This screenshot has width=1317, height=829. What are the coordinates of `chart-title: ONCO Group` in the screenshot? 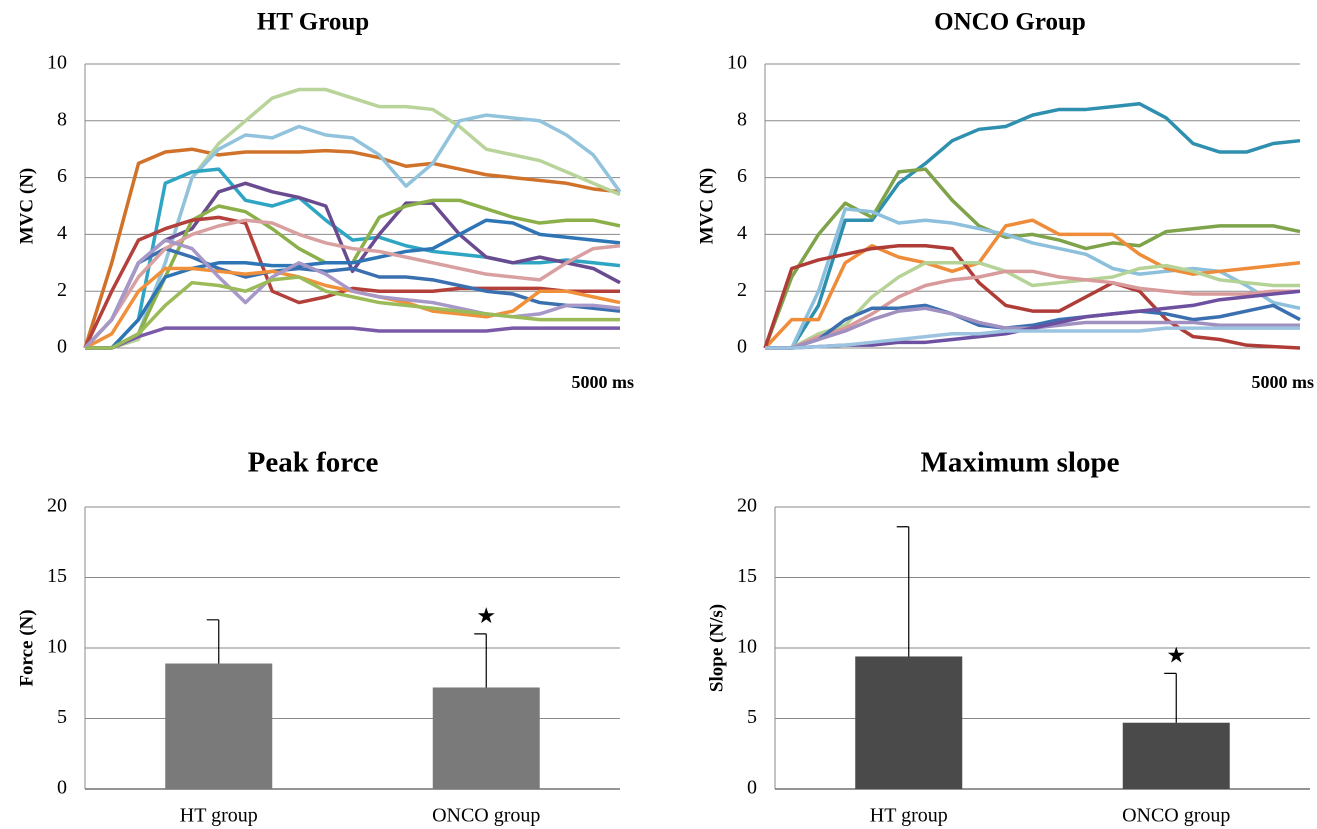 It's located at (1010, 22).